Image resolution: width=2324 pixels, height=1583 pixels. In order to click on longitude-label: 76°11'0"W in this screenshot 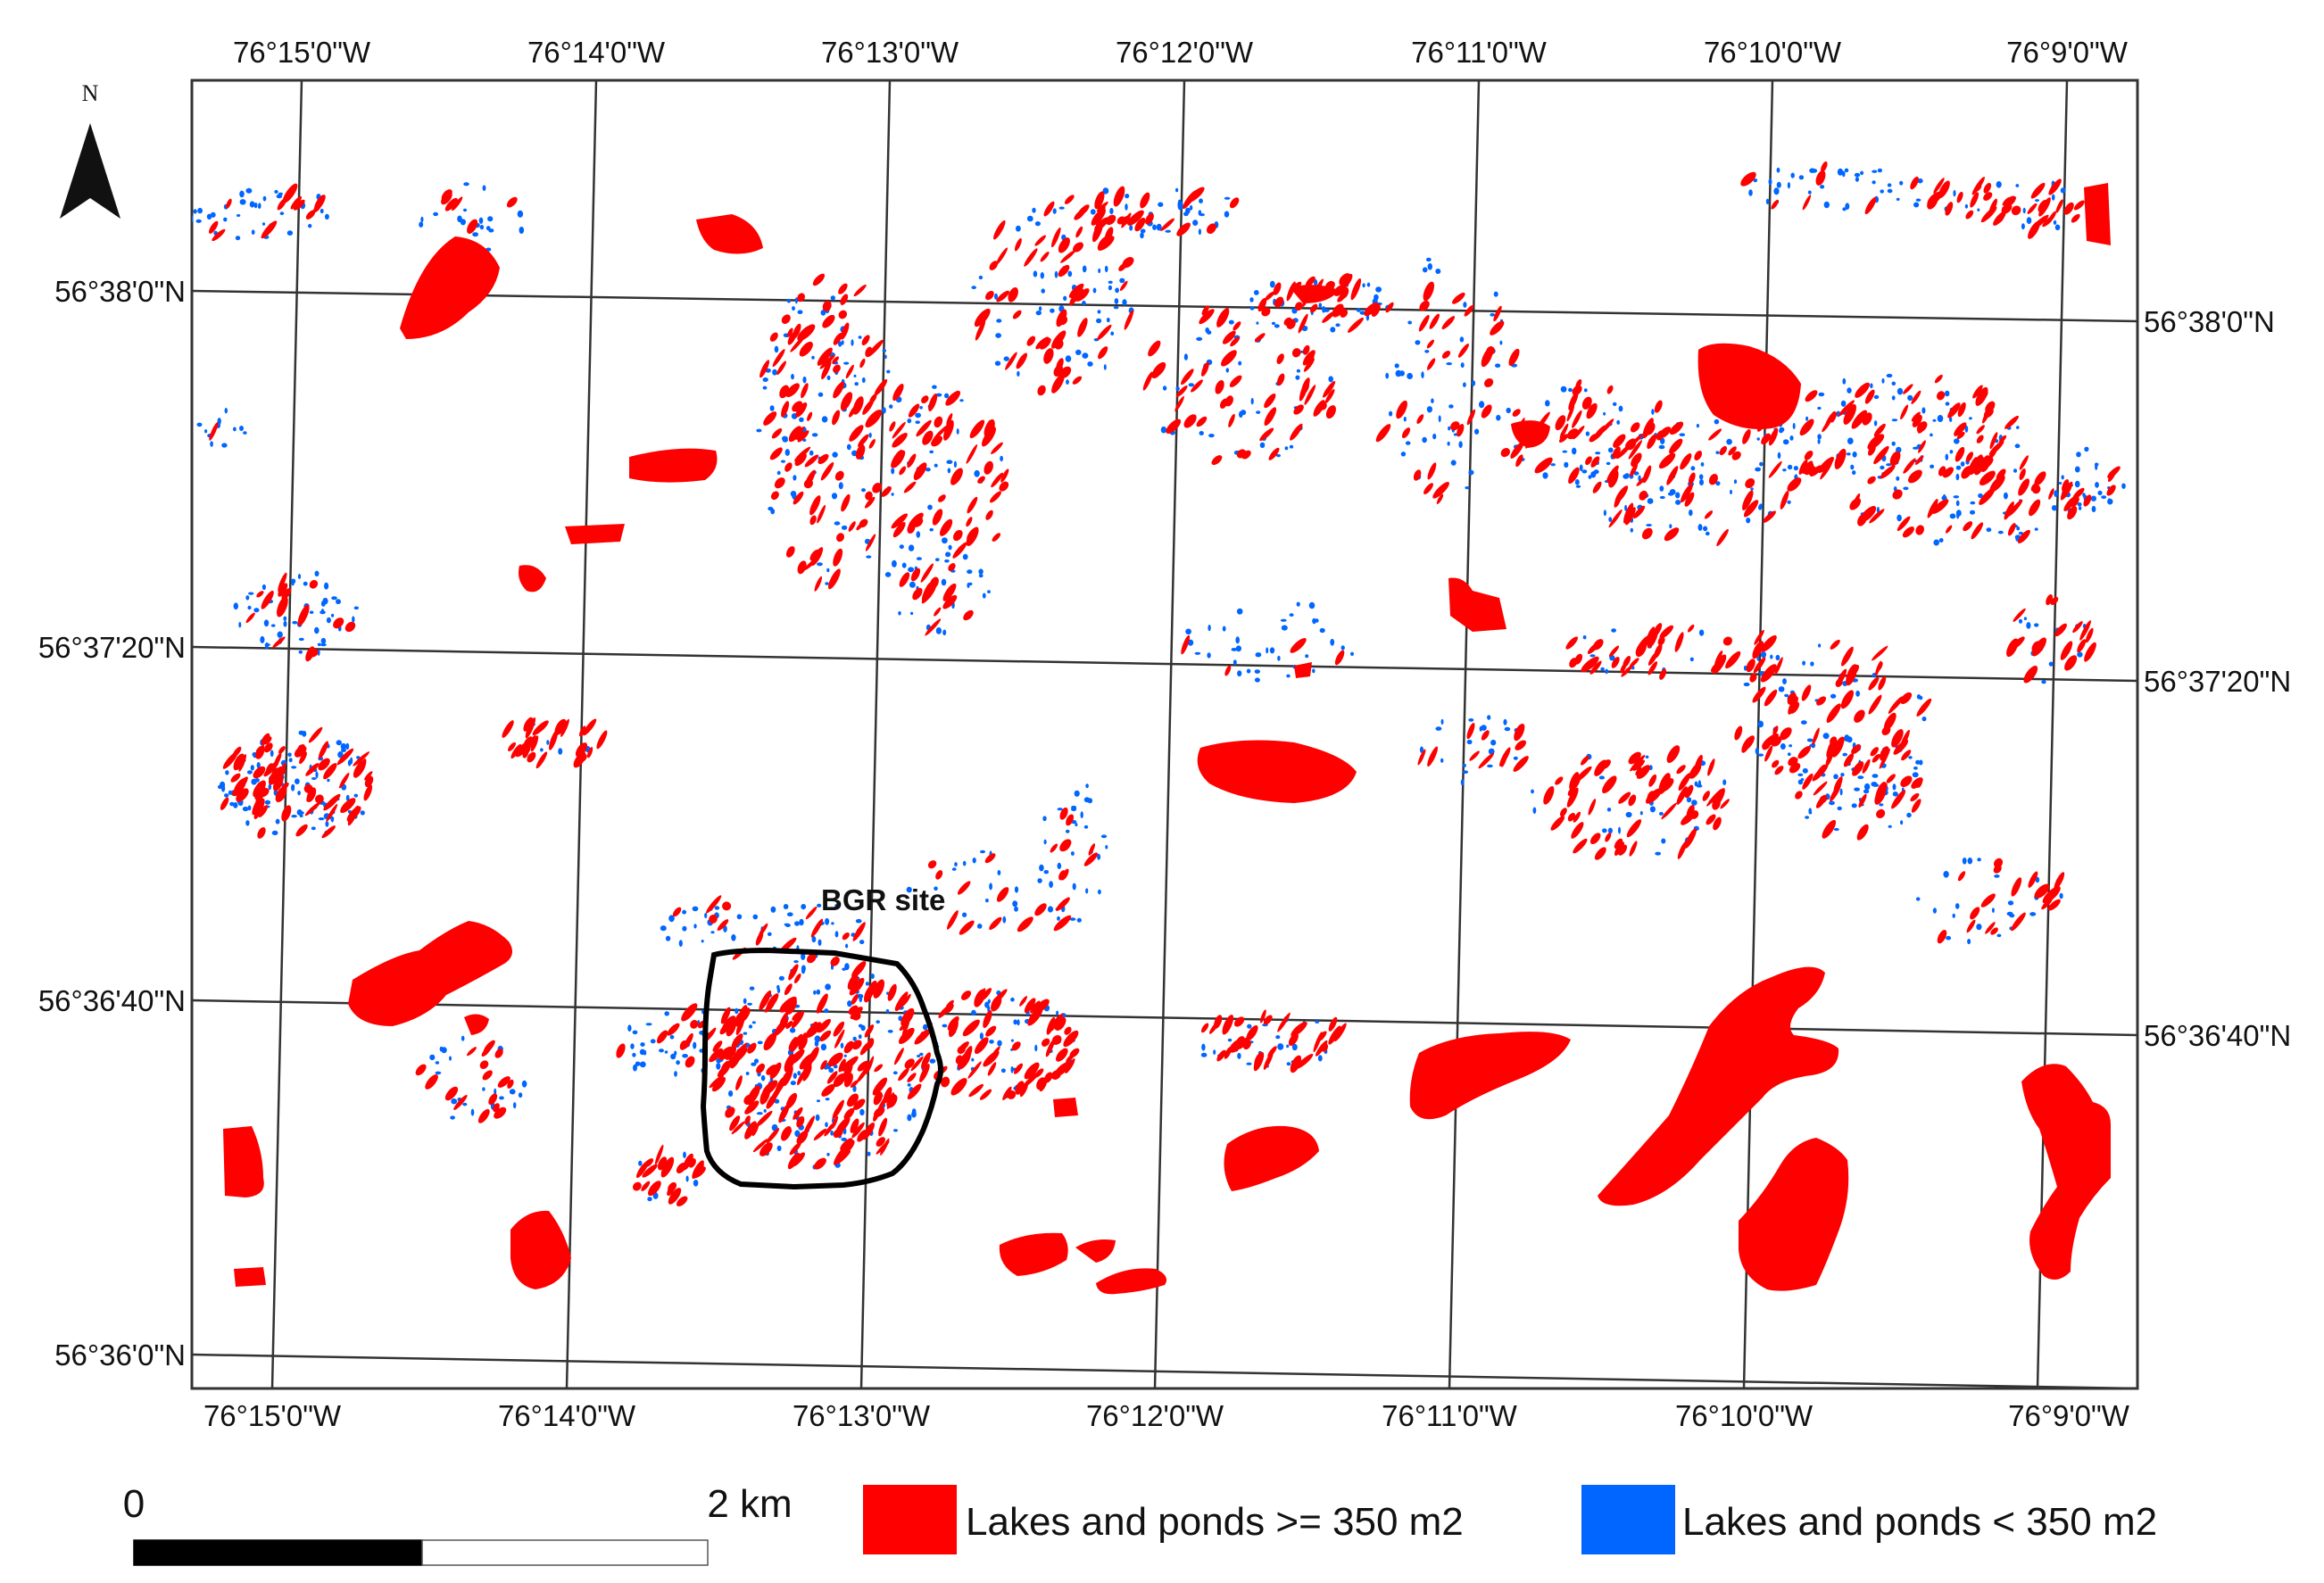, I will do `click(1479, 53)`.